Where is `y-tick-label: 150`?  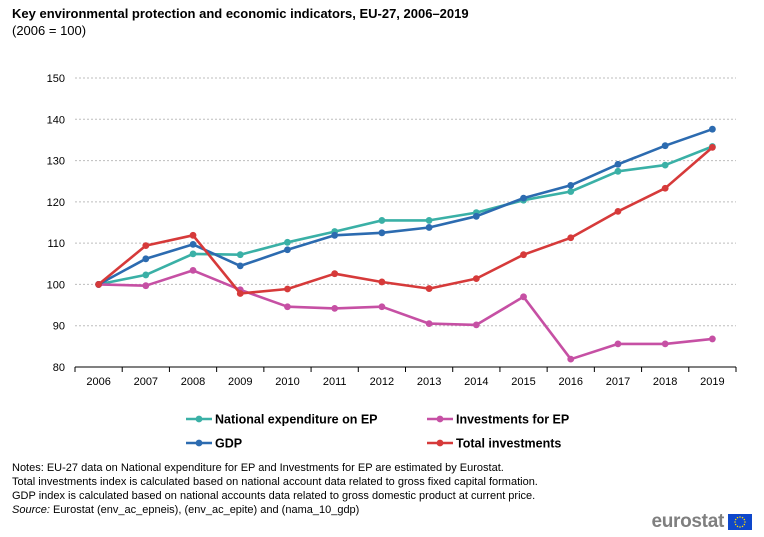
y-tick-label: 150 is located at coordinates (56, 79).